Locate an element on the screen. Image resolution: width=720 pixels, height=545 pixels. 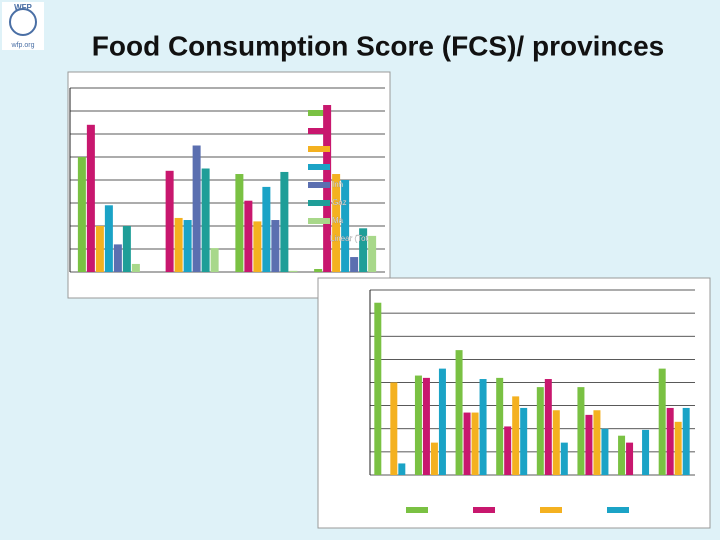
legend-label: Ma is located at coordinates (338, 220).